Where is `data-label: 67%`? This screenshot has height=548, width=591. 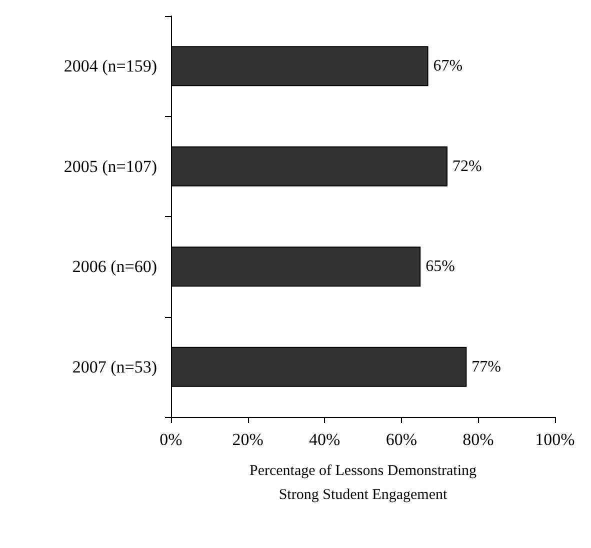 data-label: 67% is located at coordinates (448, 66).